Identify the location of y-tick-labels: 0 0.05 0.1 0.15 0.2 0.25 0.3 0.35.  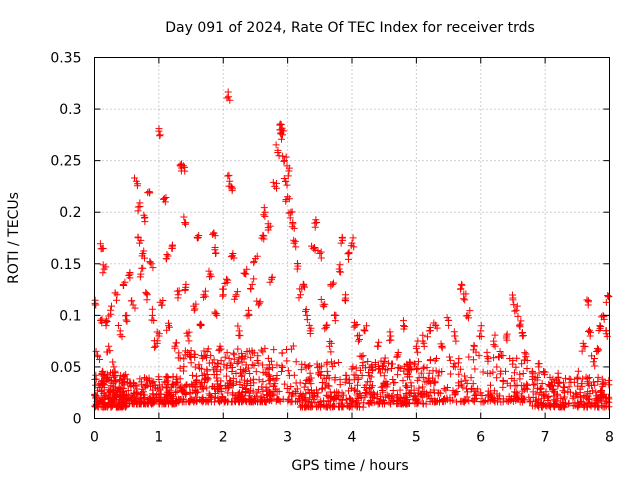
(65, 239).